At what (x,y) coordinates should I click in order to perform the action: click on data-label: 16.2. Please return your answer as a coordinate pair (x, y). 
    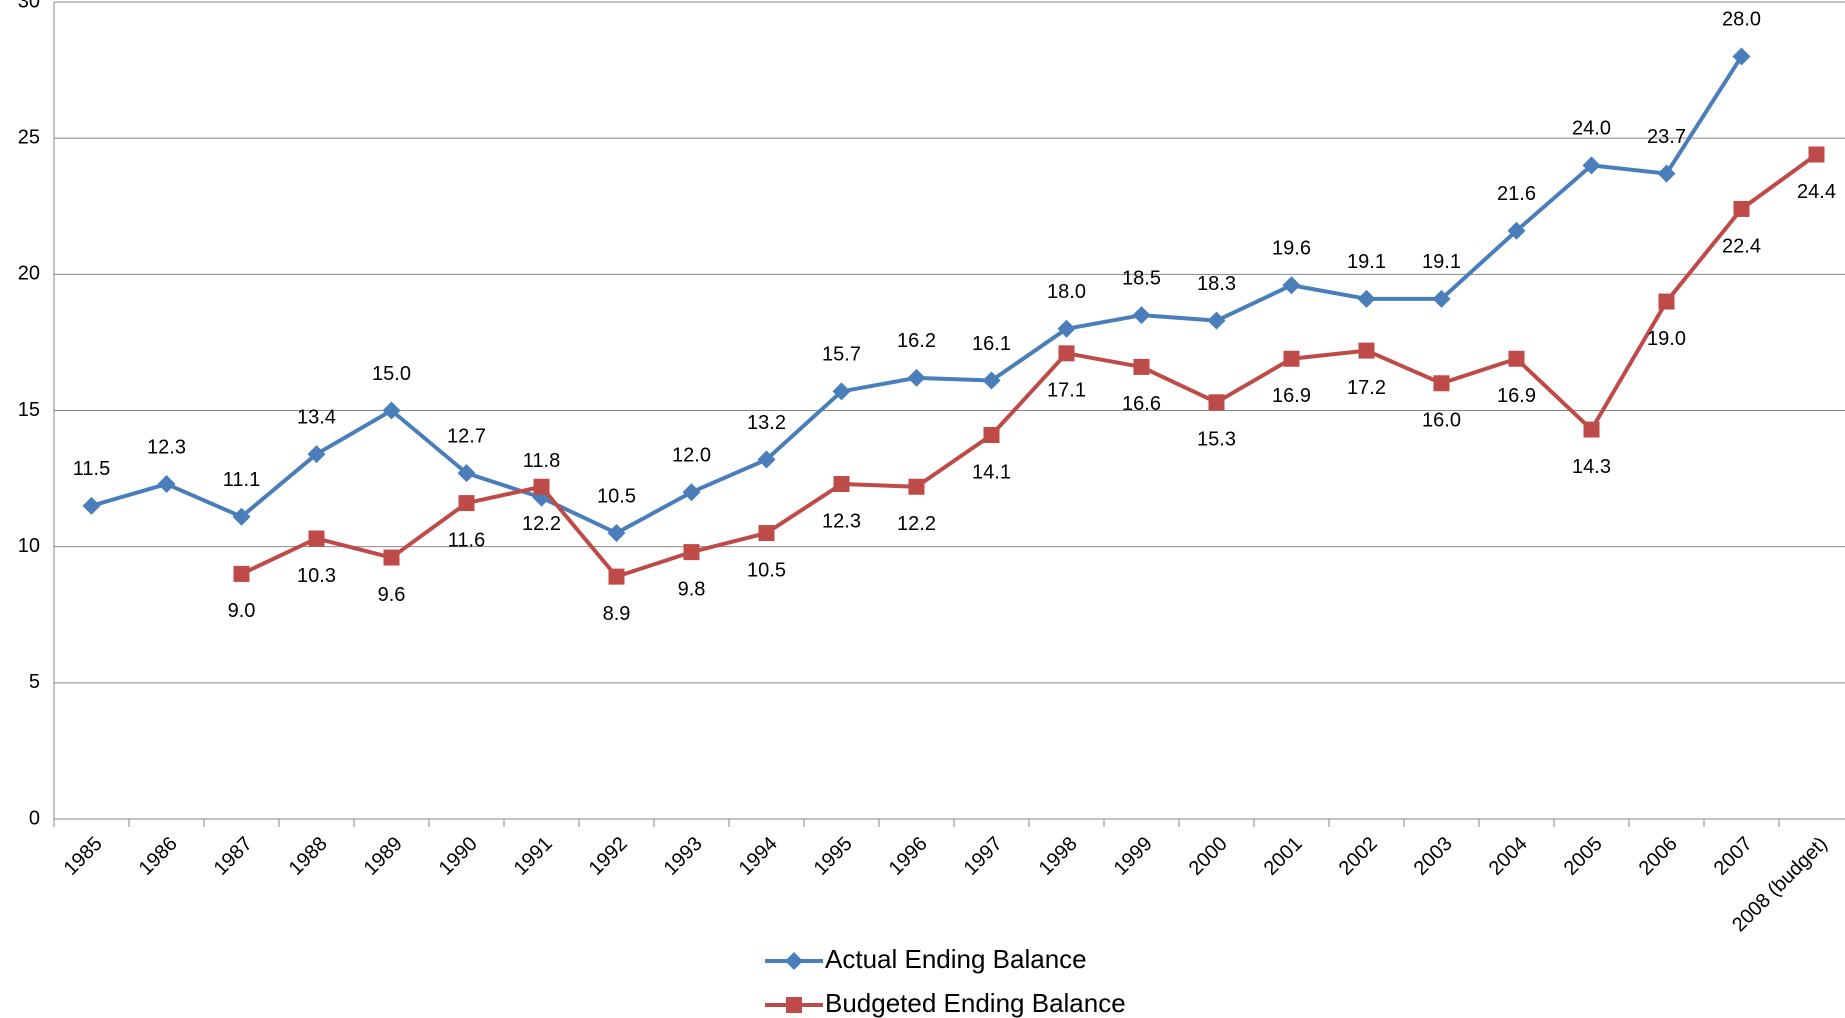
    Looking at the image, I should click on (916, 341).